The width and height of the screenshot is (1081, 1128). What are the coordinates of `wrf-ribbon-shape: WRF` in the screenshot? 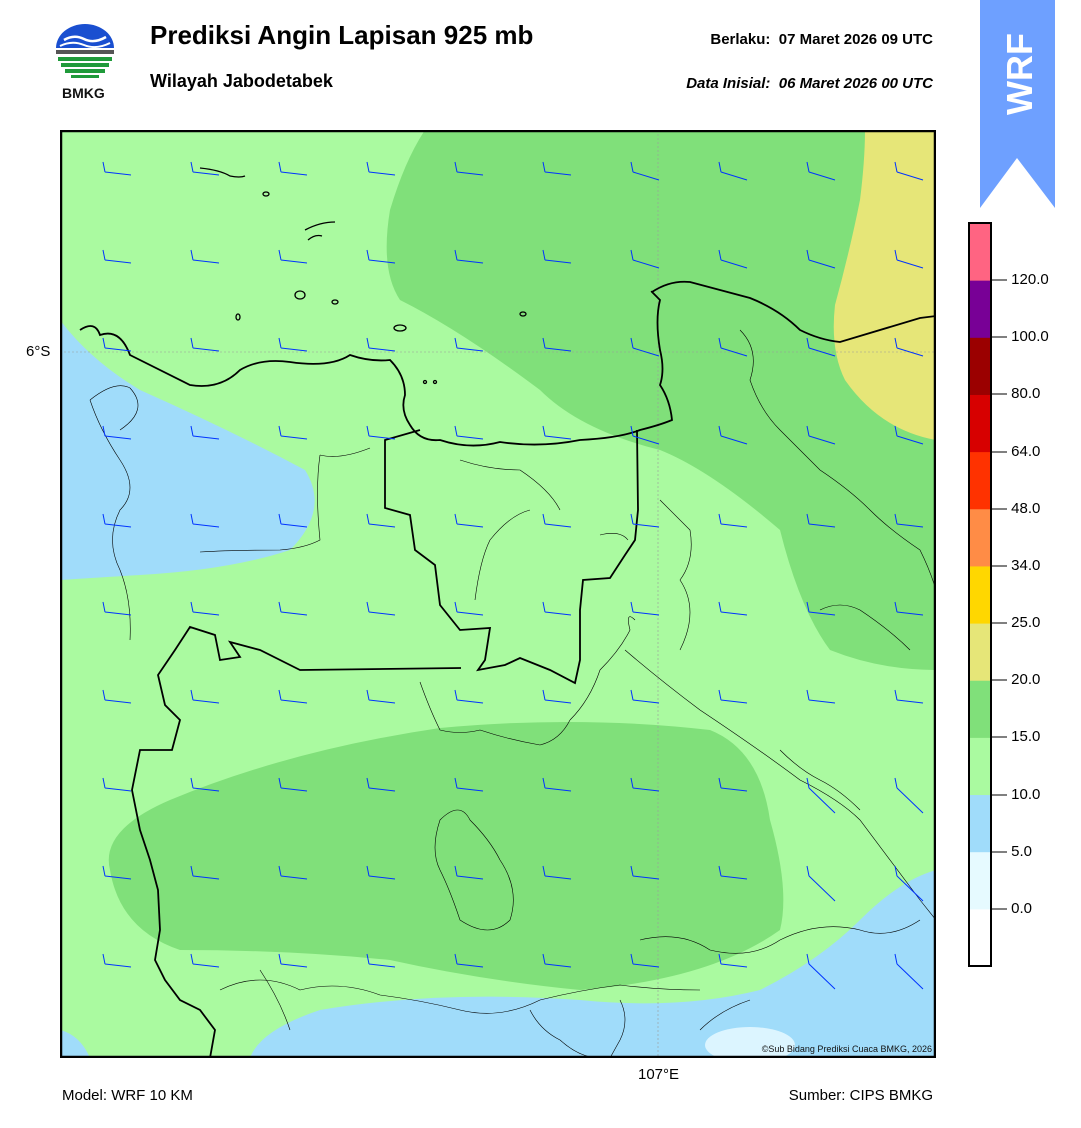 It's located at (1017, 104).